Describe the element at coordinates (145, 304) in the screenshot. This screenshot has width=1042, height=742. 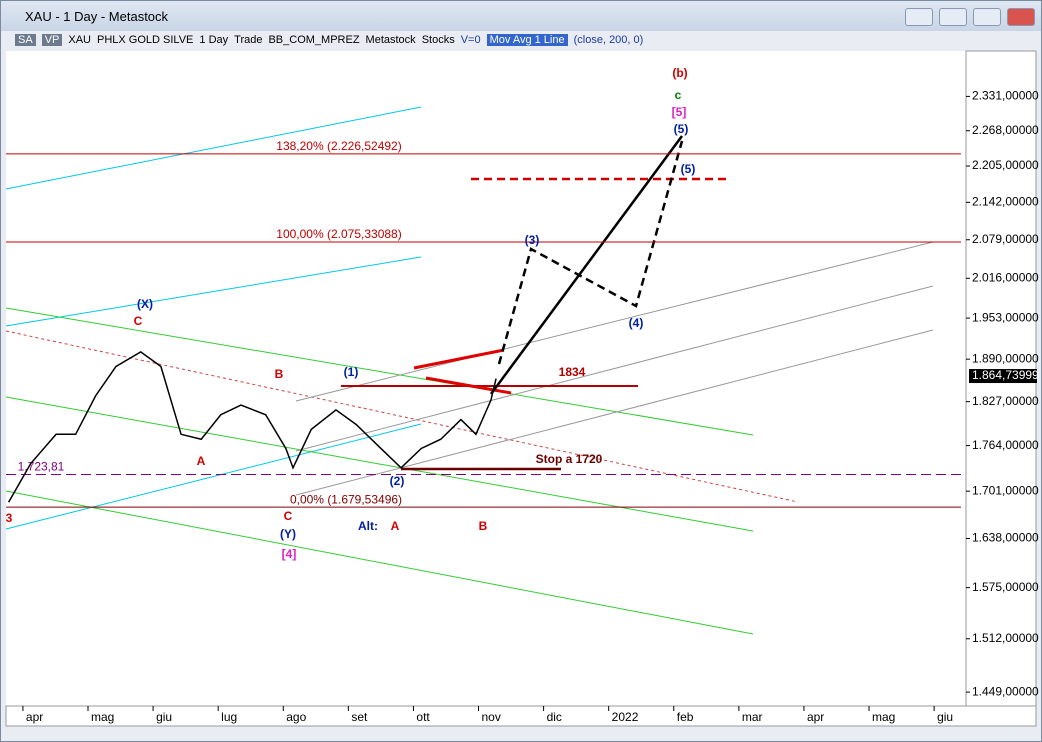
I see `wave-label: (X)` at that location.